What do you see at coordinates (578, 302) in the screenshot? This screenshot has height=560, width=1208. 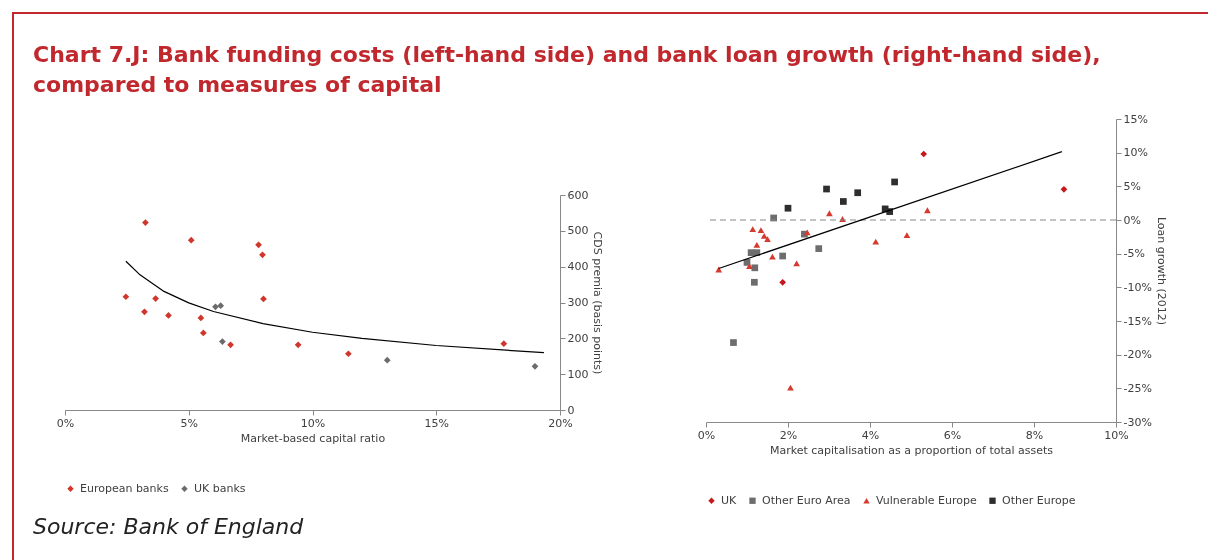 I see `y-tick-label: 300` at bounding box center [578, 302].